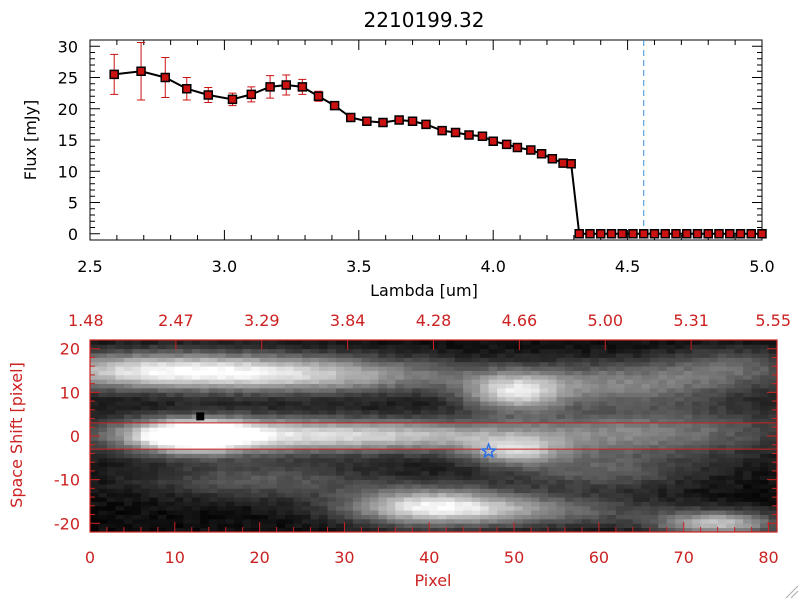  I want to click on top-y-tick-label: 20, so click(68, 109).